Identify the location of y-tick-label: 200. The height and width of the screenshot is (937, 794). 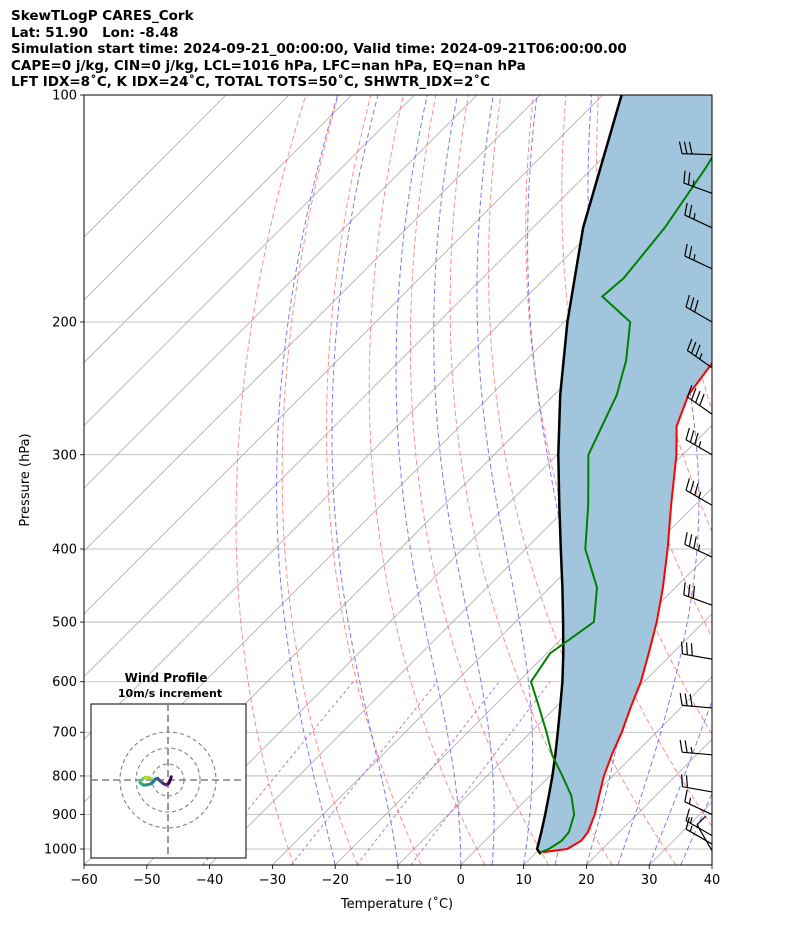
(64, 322).